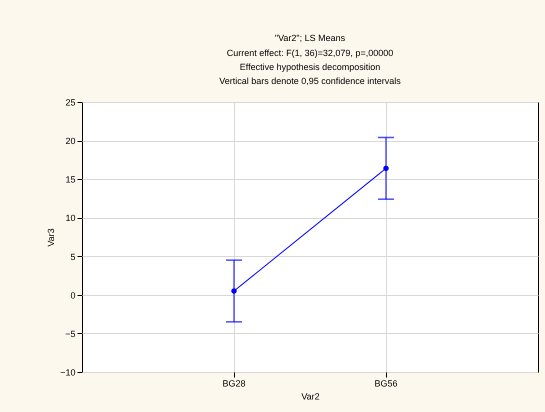 The width and height of the screenshot is (545, 412). I want to click on y-tick-label: 25, so click(70, 103).